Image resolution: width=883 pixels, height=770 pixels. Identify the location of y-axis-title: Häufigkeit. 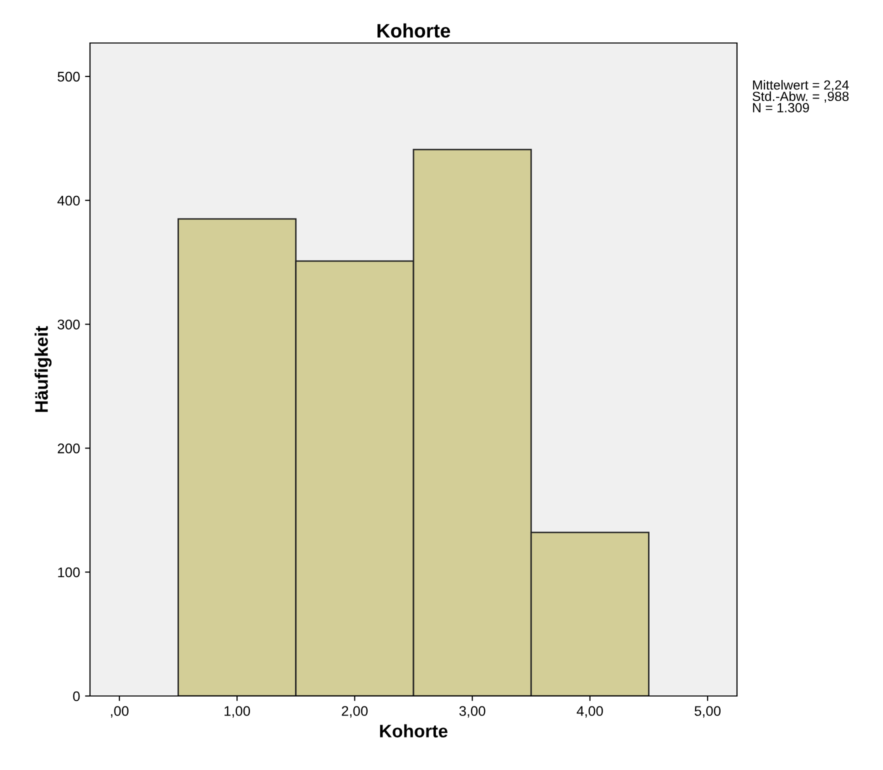
(43, 369).